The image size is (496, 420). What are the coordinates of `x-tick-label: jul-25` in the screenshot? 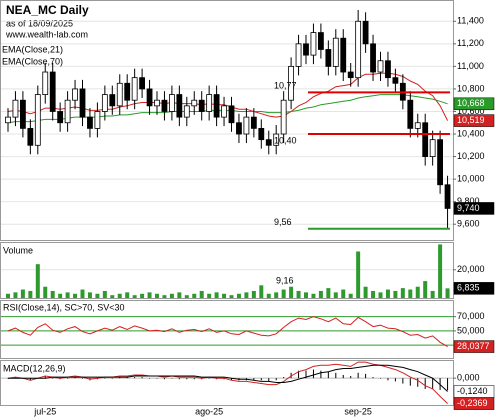 It's located at (44, 411).